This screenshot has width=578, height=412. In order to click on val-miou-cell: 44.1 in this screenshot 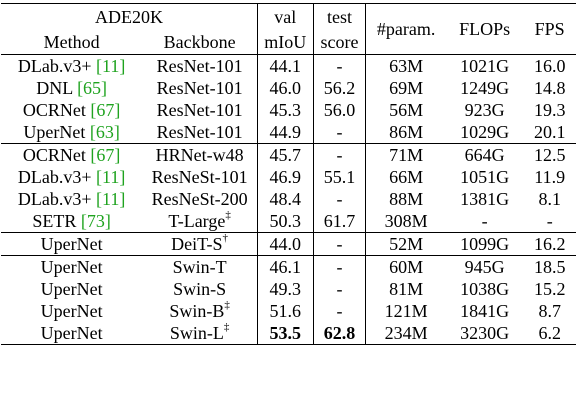, I will do `click(285, 65)`.